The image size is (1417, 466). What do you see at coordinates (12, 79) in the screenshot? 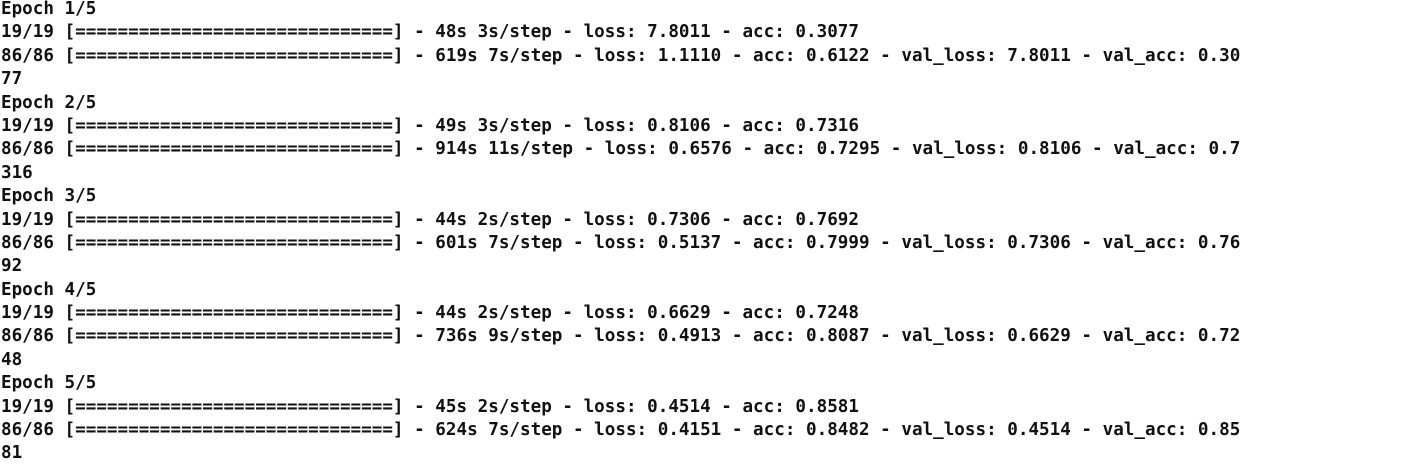
I see `wrapped-line-continuation: 77` at bounding box center [12, 79].